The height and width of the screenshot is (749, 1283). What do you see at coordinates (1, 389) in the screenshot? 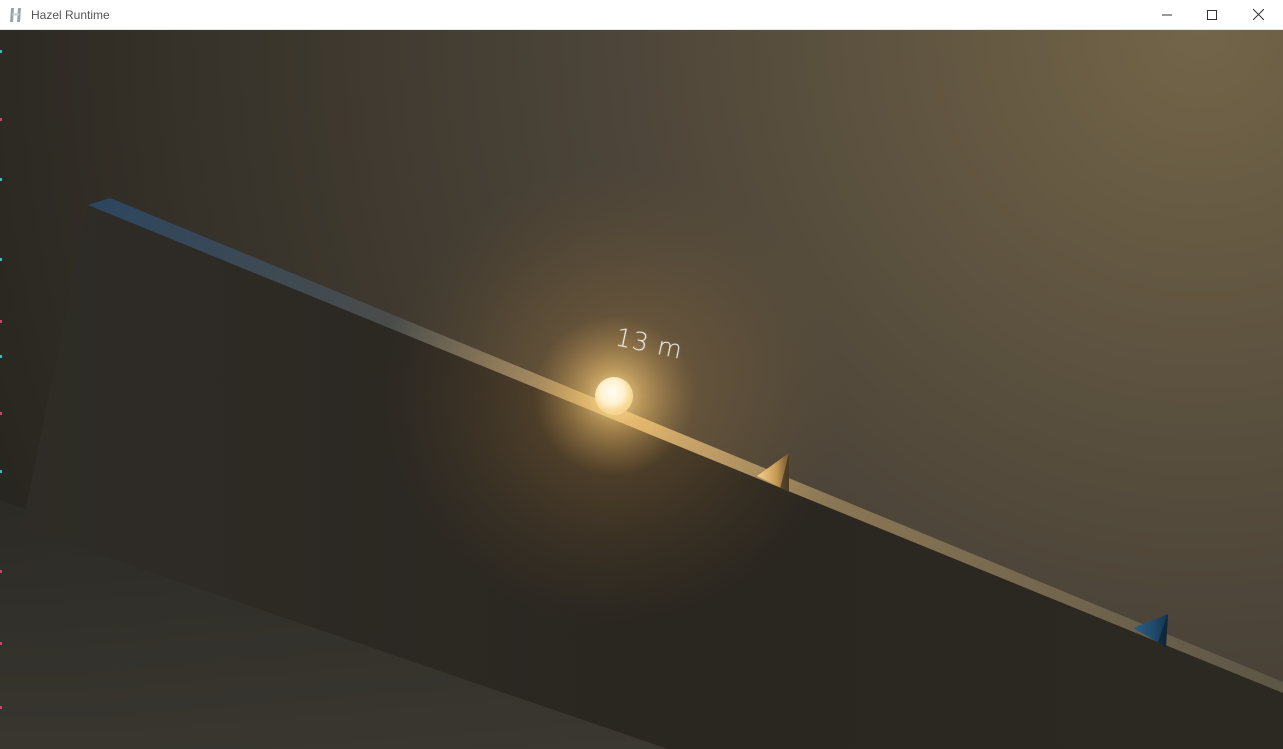
I see `viewport-edge-artifacts` at bounding box center [1, 389].